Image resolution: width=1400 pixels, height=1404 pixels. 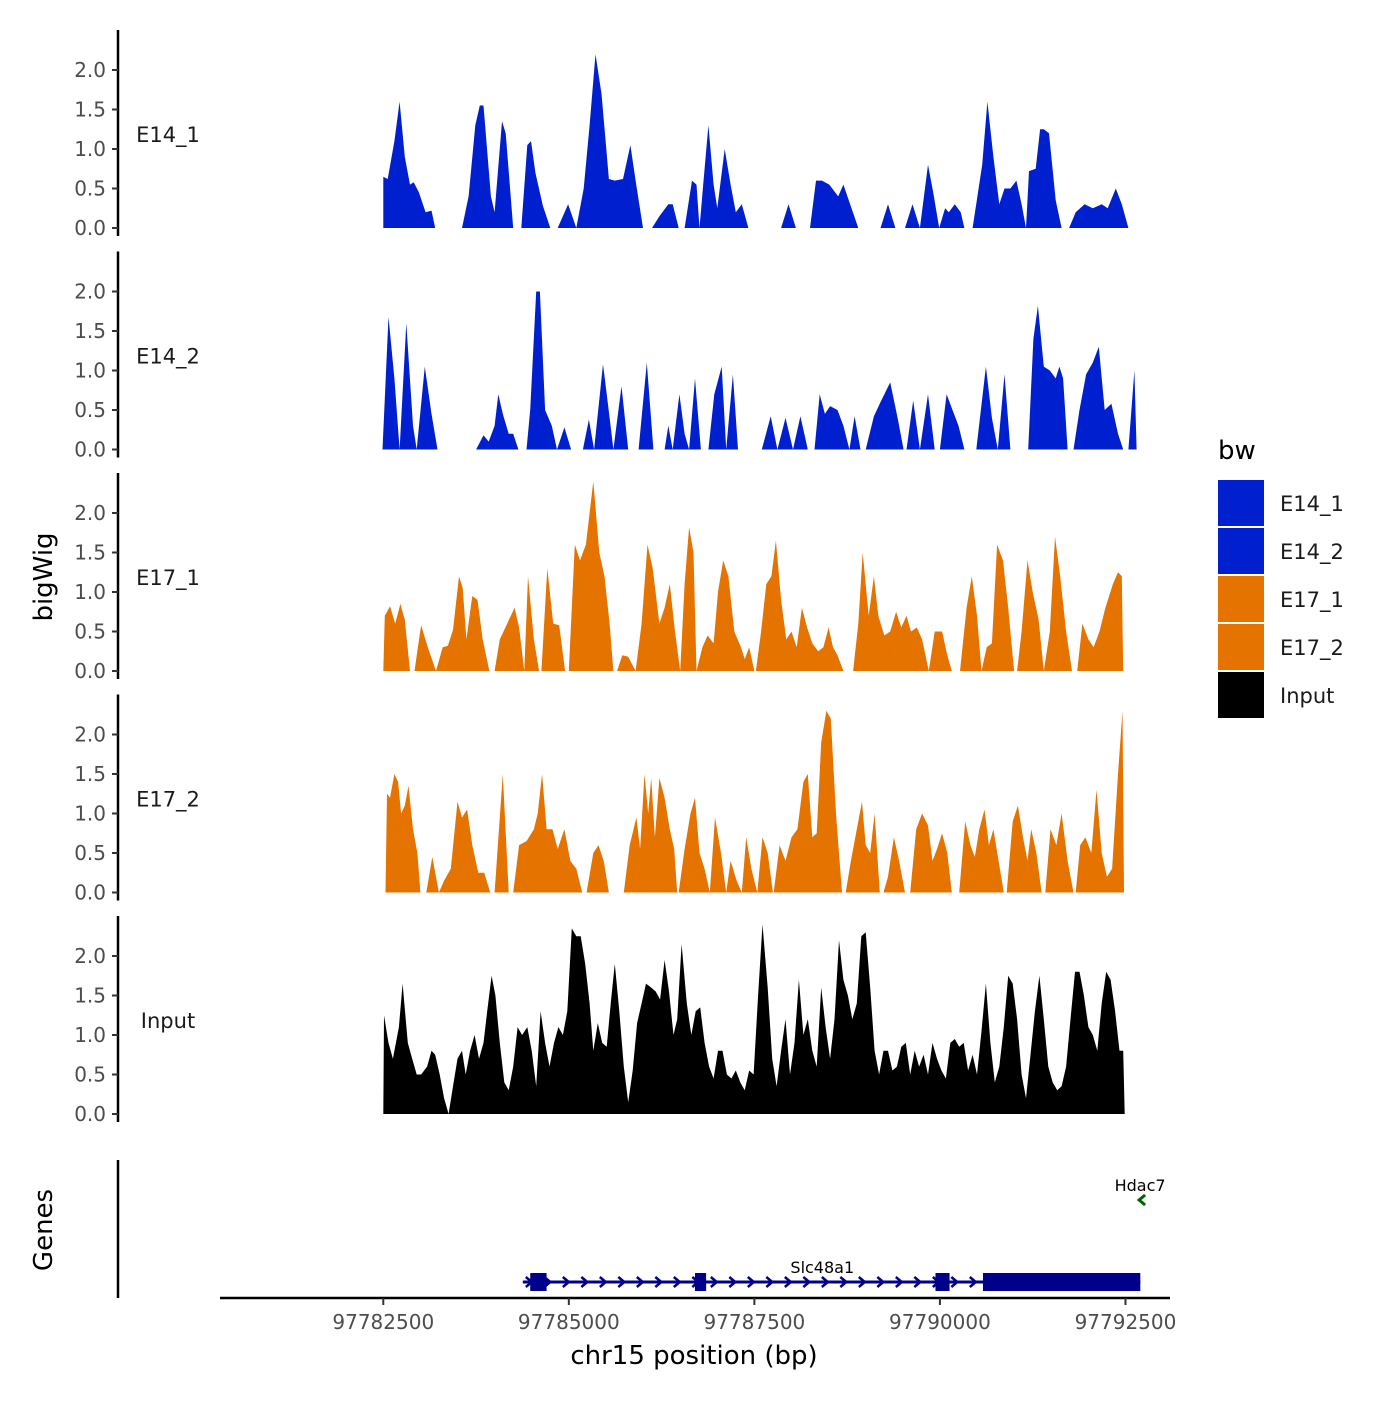 I want to click on track-panel-e14-1: 0.0 0.5 1.0 1.5 2.0 E14_1, so click(x=601, y=135).